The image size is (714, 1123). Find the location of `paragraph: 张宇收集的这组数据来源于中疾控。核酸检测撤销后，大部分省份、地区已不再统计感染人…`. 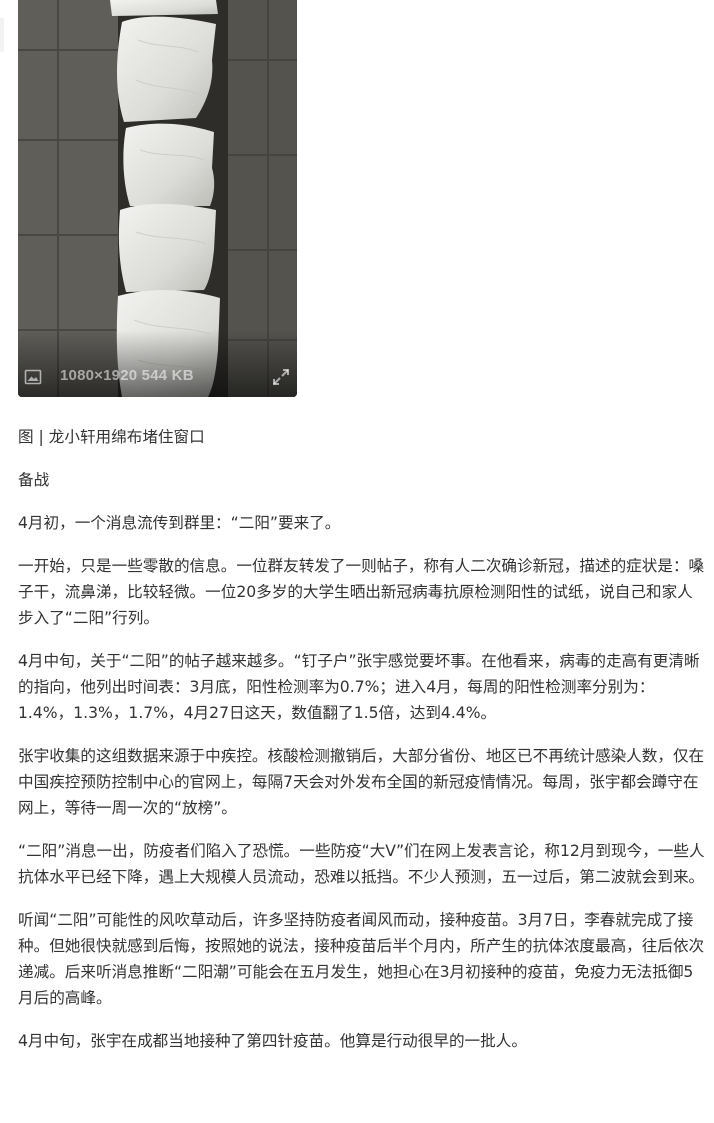

paragraph: 张宇收集的这组数据来源于中疾控。核酸检测撤销后，大部分省份、地区已不再统计感染人… is located at coordinates (361, 782).